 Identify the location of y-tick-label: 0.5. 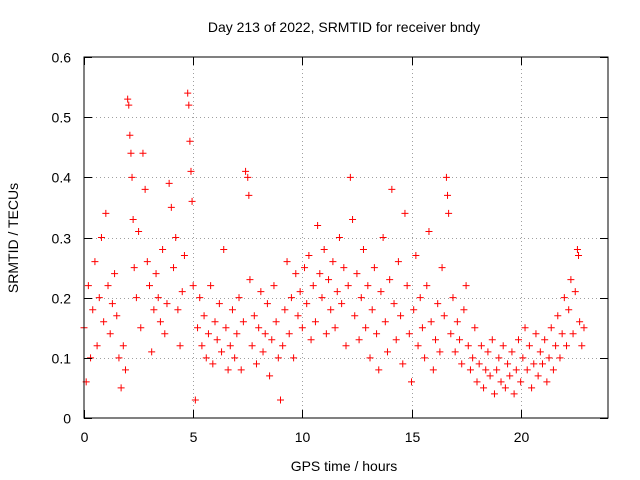
(62, 118).